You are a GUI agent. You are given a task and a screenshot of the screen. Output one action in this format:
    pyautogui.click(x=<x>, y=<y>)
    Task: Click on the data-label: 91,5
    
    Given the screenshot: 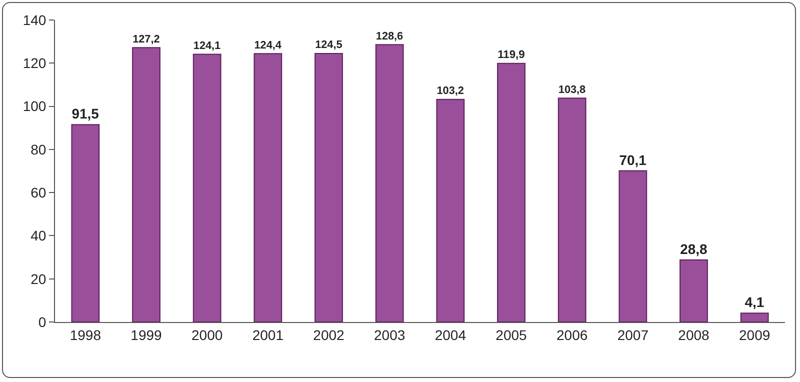 What is the action you would take?
    pyautogui.click(x=86, y=114)
    